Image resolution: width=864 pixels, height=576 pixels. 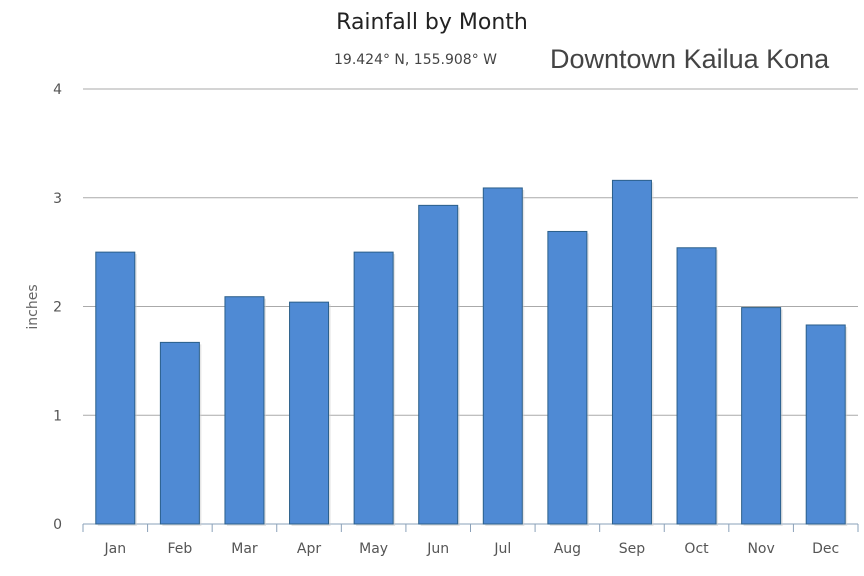 I want to click on bar-nov, so click(x=761, y=416).